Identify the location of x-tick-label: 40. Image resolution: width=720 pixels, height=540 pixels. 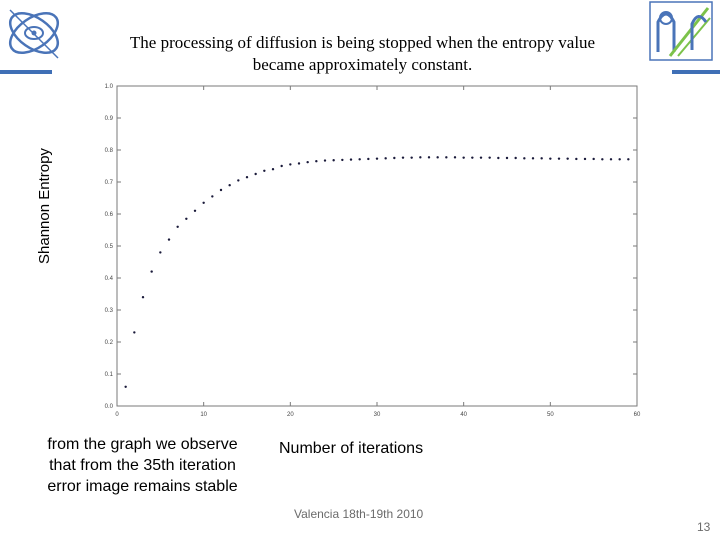
(463, 415).